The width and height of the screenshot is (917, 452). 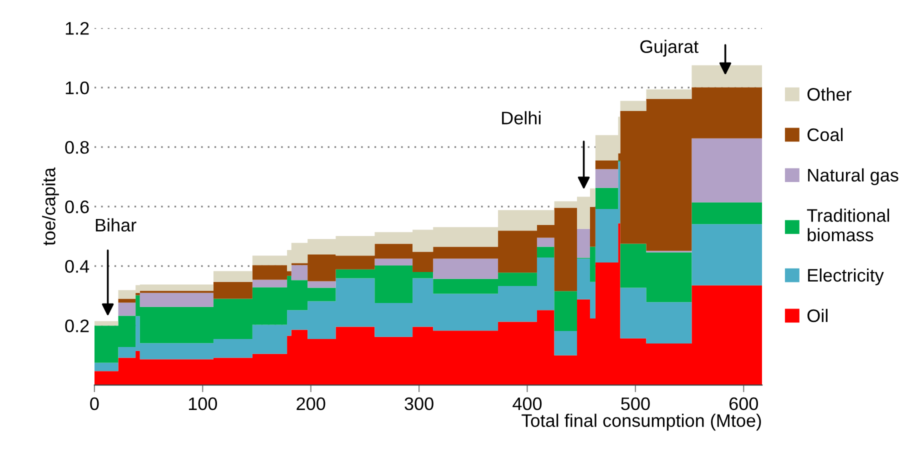 What do you see at coordinates (77, 326) in the screenshot?
I see `y-tick-label: 0.2` at bounding box center [77, 326].